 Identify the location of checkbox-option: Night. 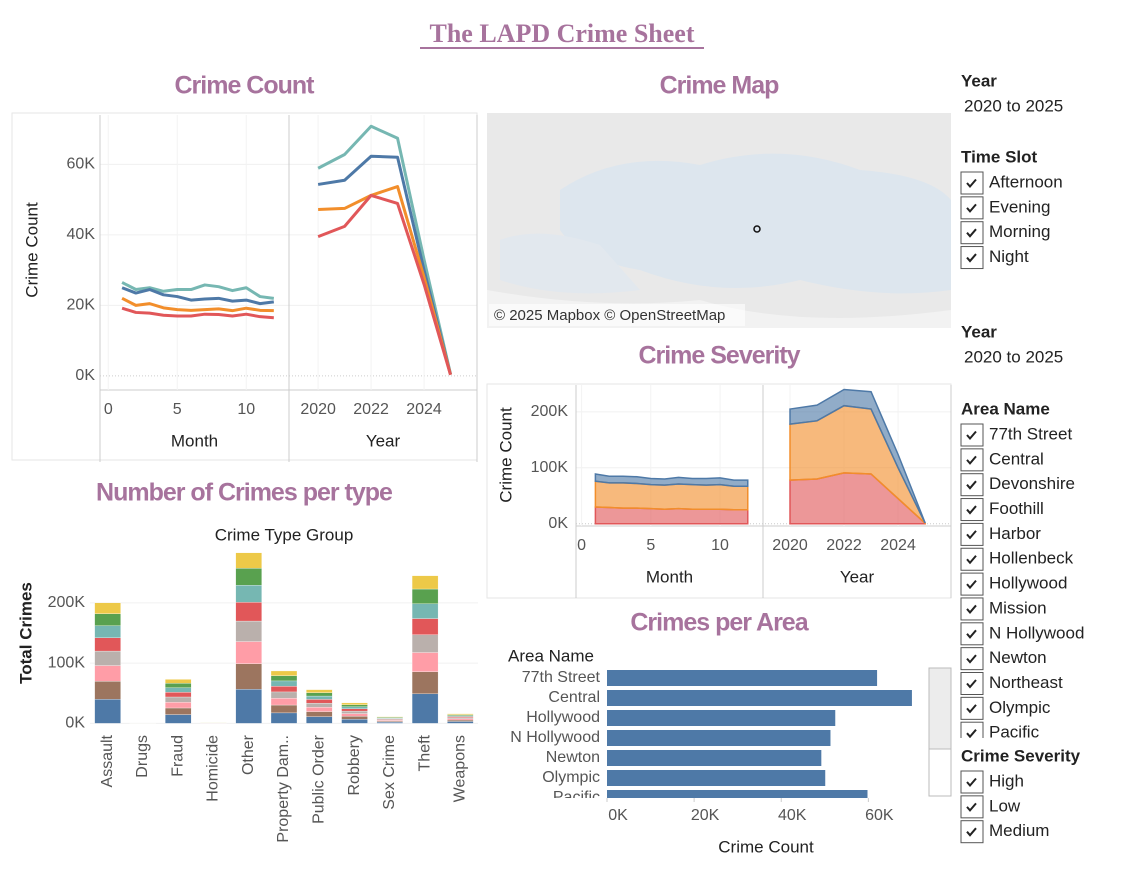
(994, 258).